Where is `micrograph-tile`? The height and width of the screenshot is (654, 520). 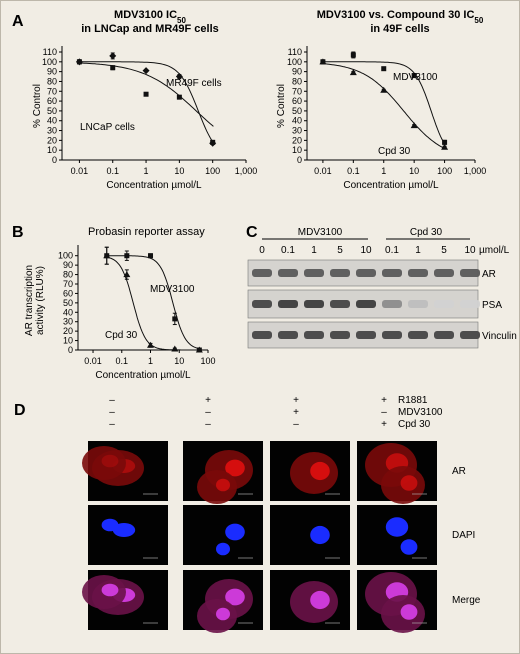 micrograph-tile is located at coordinates (310, 535).